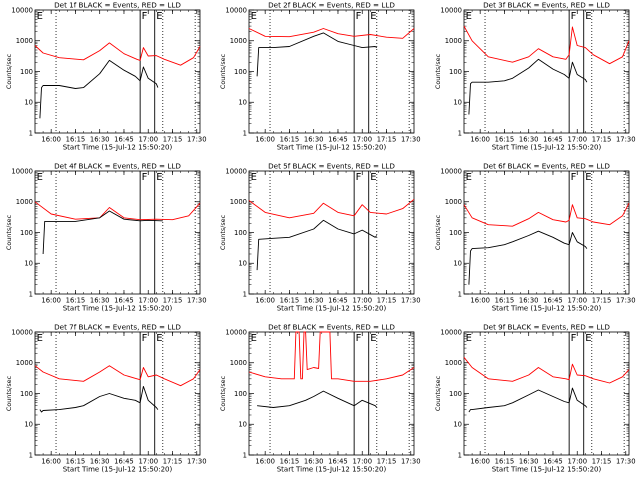 The height and width of the screenshot is (480, 640). Describe the element at coordinates (331, 5) in the screenshot. I see `panel-title: Det 2f BLACK = Events, RED = LLD` at that location.